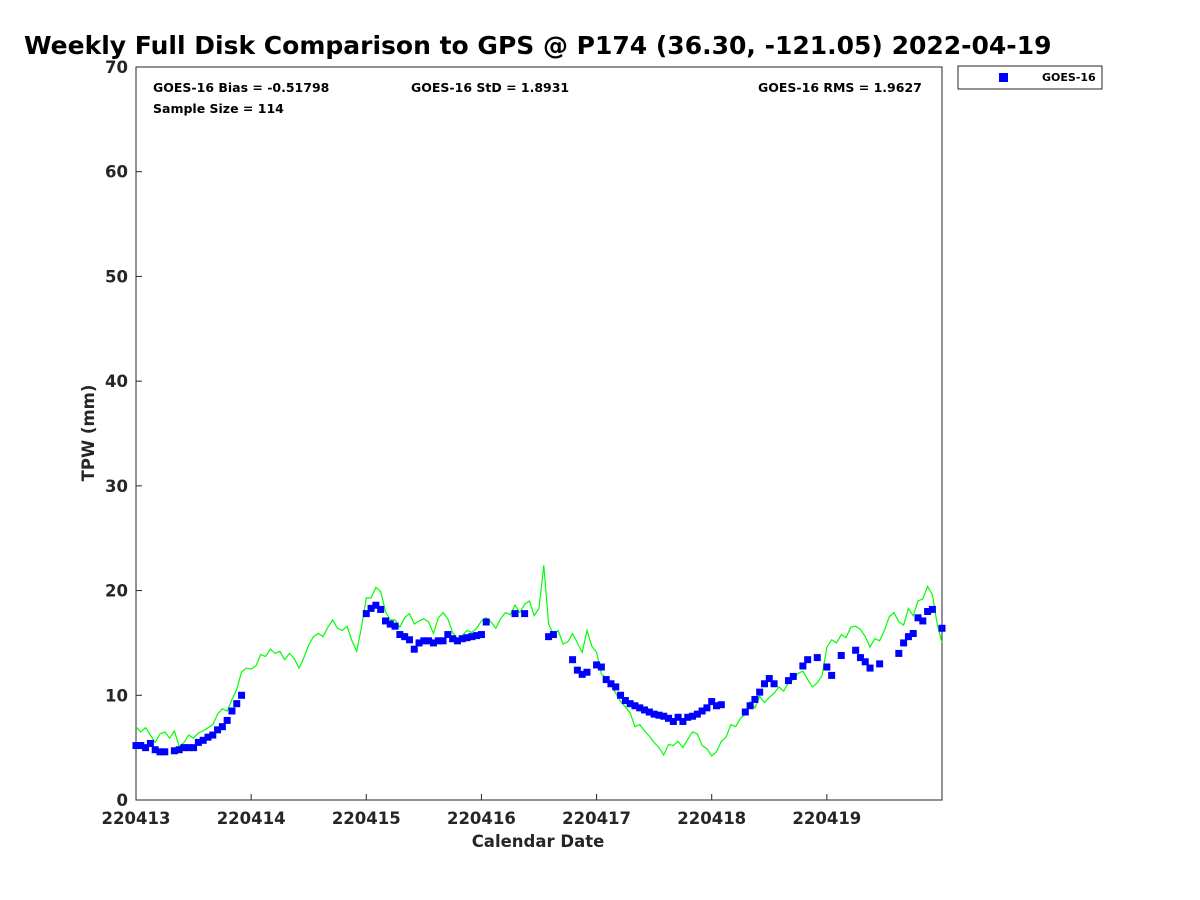 The width and height of the screenshot is (1200, 900). Describe the element at coordinates (116, 695) in the screenshot. I see `y-tick-label: 10` at that location.